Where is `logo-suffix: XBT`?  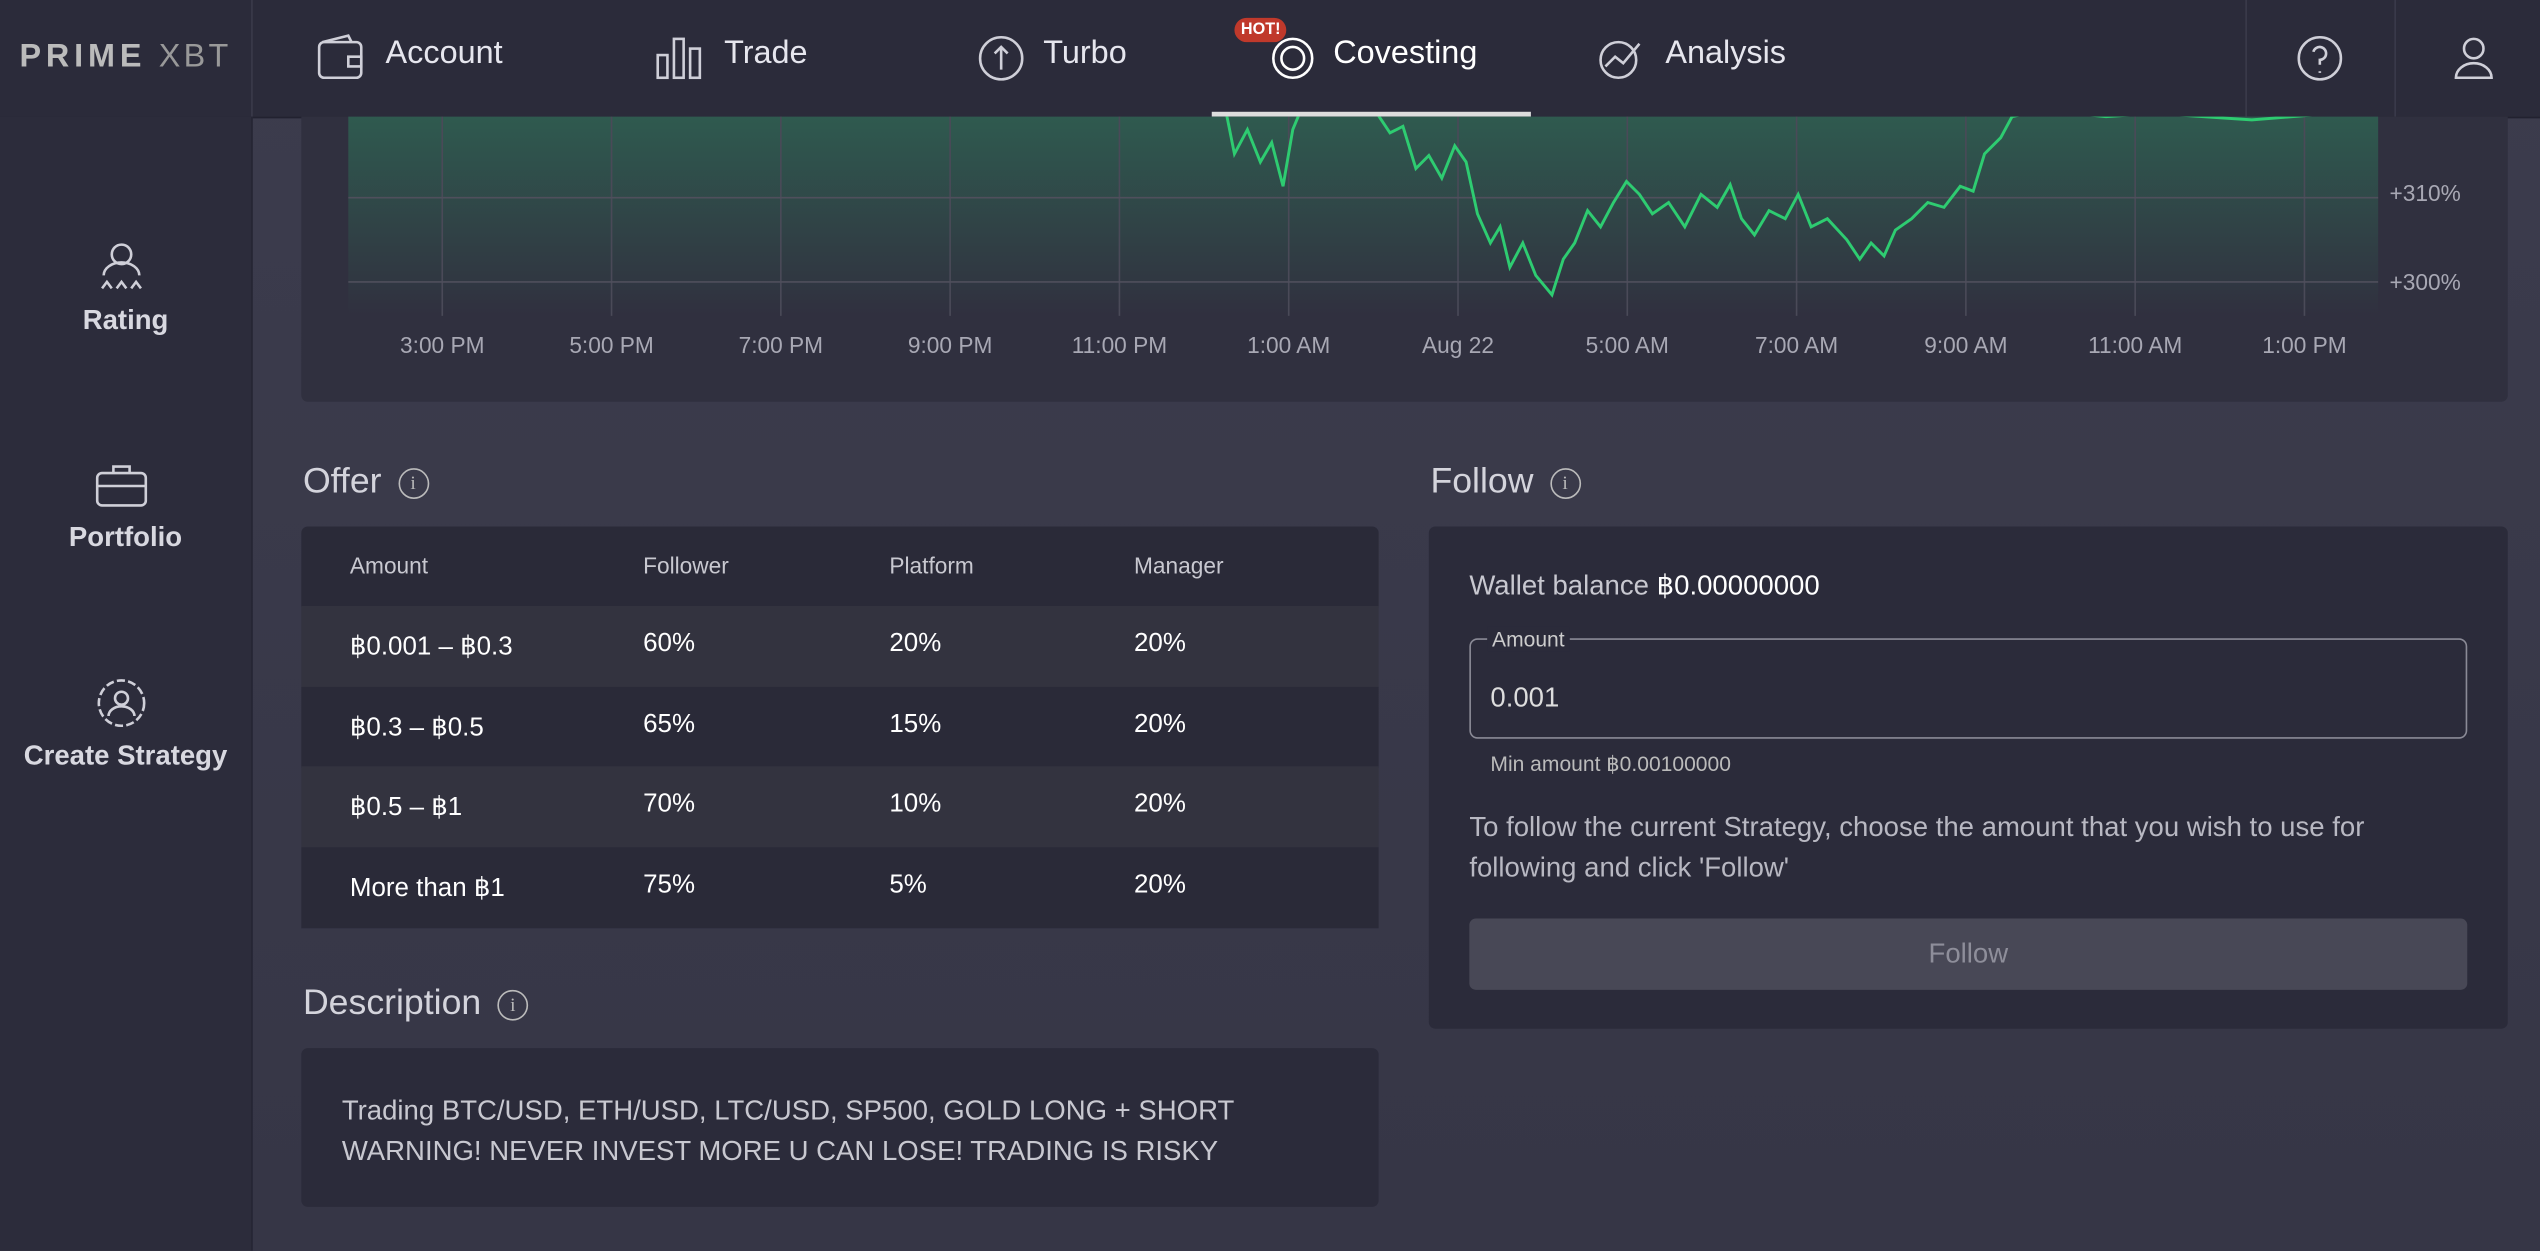
logo-suffix: XBT is located at coordinates (195, 56).